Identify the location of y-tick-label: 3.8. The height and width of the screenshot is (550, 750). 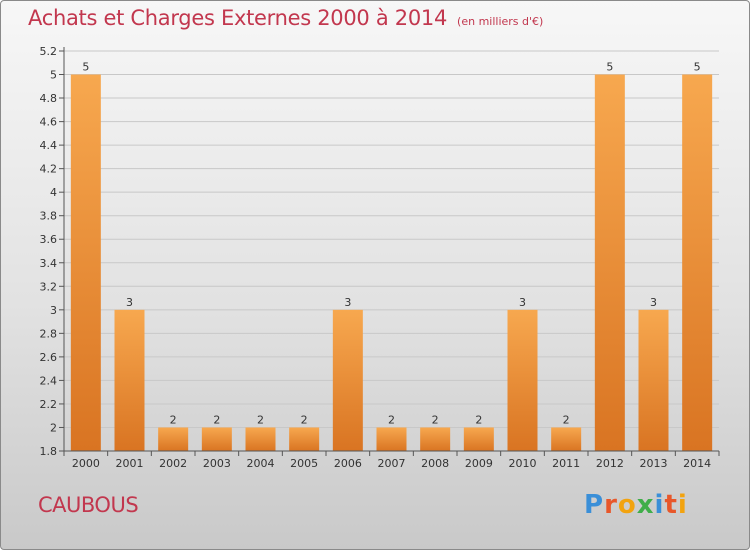
(49, 216).